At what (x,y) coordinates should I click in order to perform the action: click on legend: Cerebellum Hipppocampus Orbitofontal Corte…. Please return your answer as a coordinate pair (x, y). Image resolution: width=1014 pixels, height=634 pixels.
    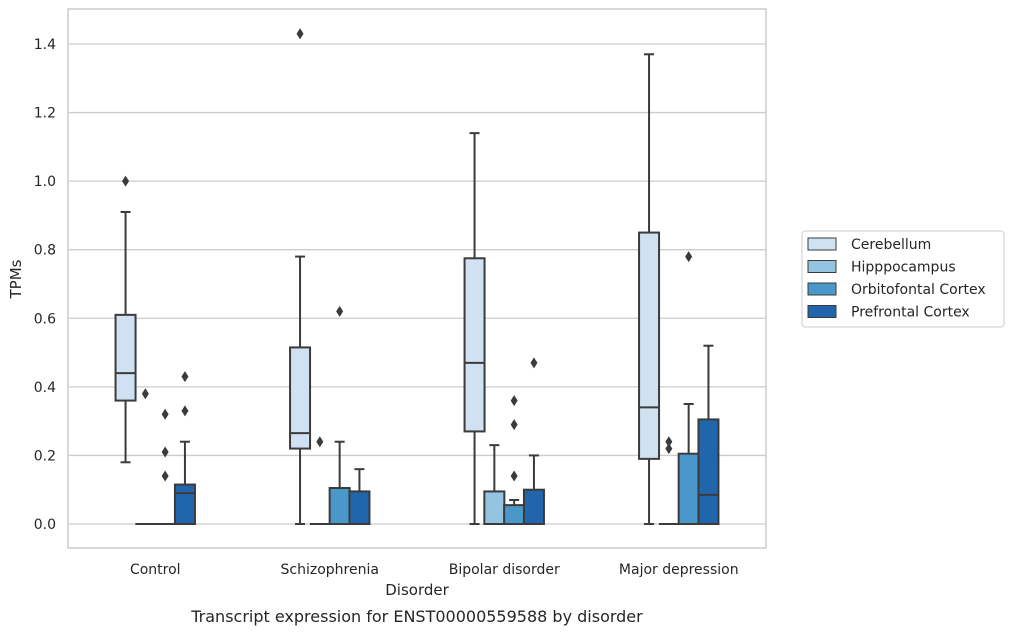
    Looking at the image, I should click on (903, 279).